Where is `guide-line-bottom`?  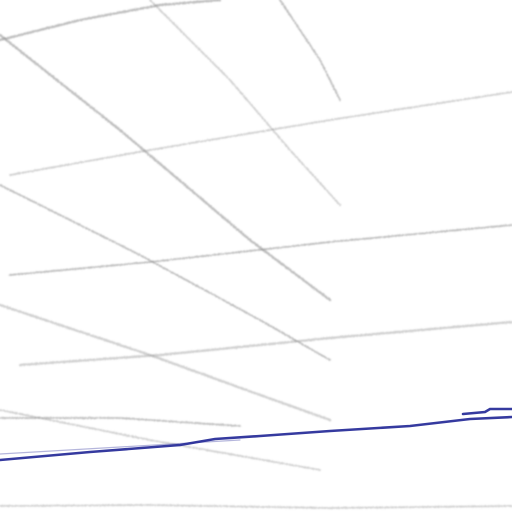 guide-line-bottom is located at coordinates (256, 506).